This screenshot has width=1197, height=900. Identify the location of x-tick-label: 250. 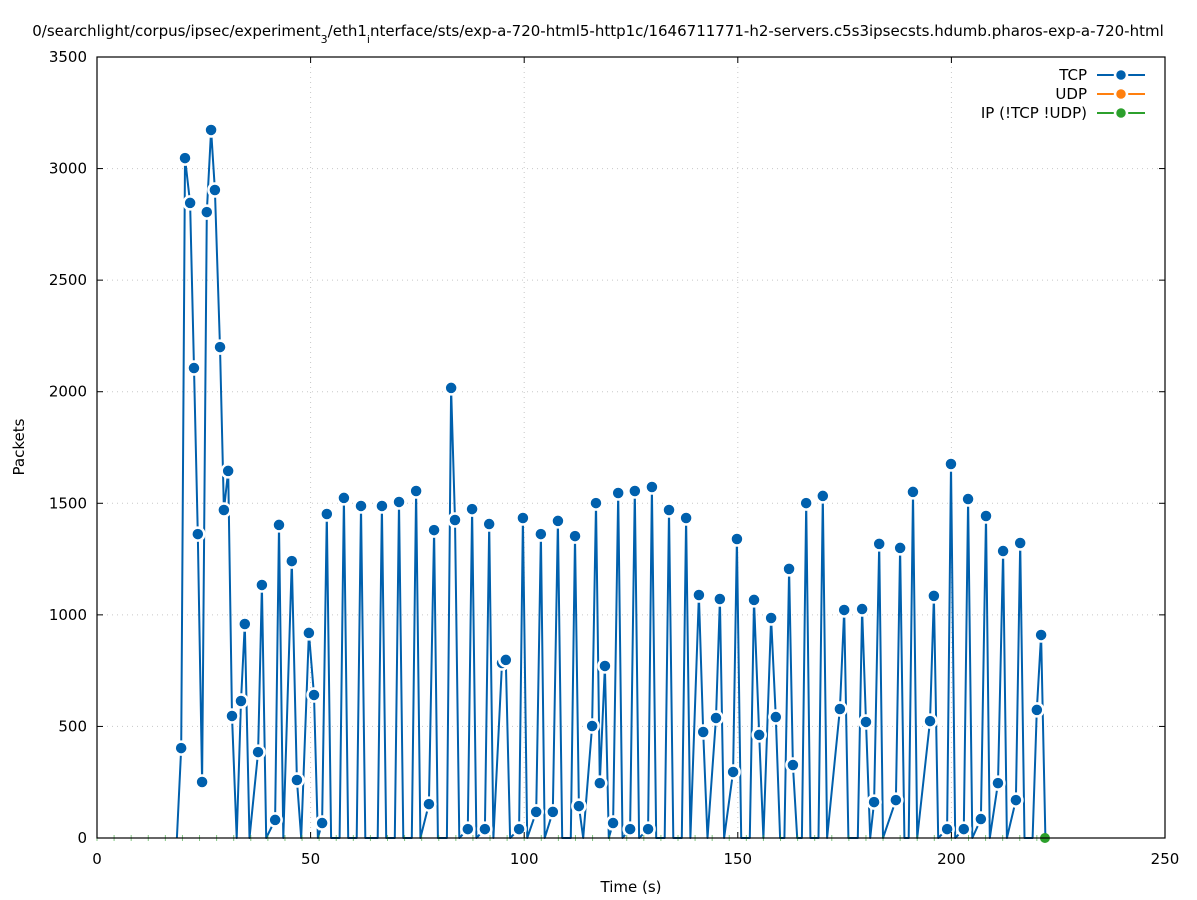
(1165, 859).